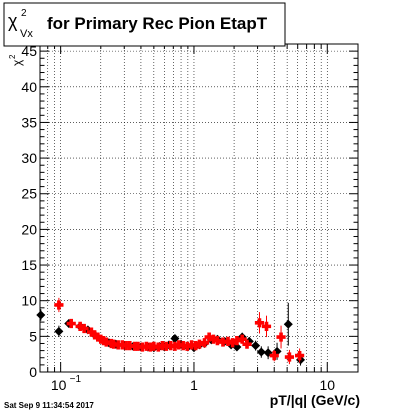  Describe the element at coordinates (12, 56) in the screenshot. I see `y-axis-label-sup: 2` at that location.